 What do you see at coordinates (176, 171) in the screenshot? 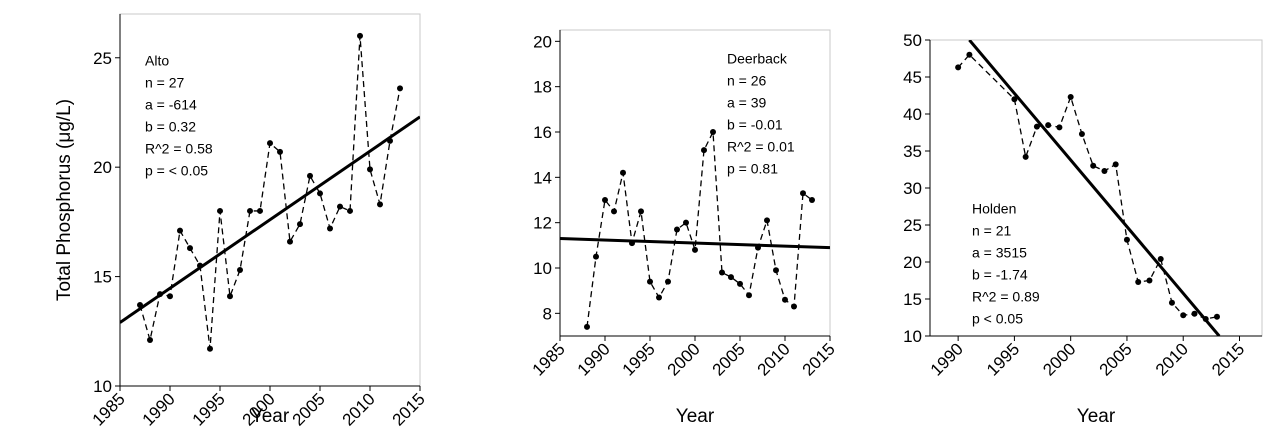
I see `annotation: p = < 0.05` at bounding box center [176, 171].